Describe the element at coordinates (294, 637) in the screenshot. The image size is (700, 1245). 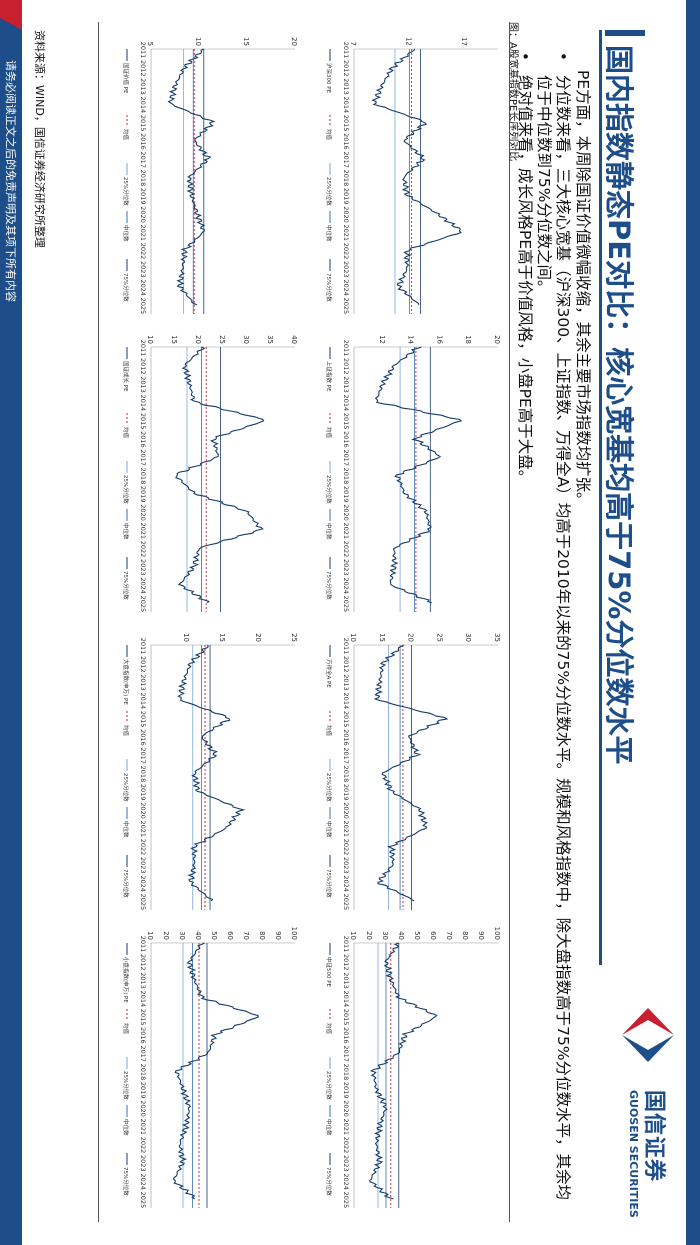
I see `y-tick-label: 25` at that location.